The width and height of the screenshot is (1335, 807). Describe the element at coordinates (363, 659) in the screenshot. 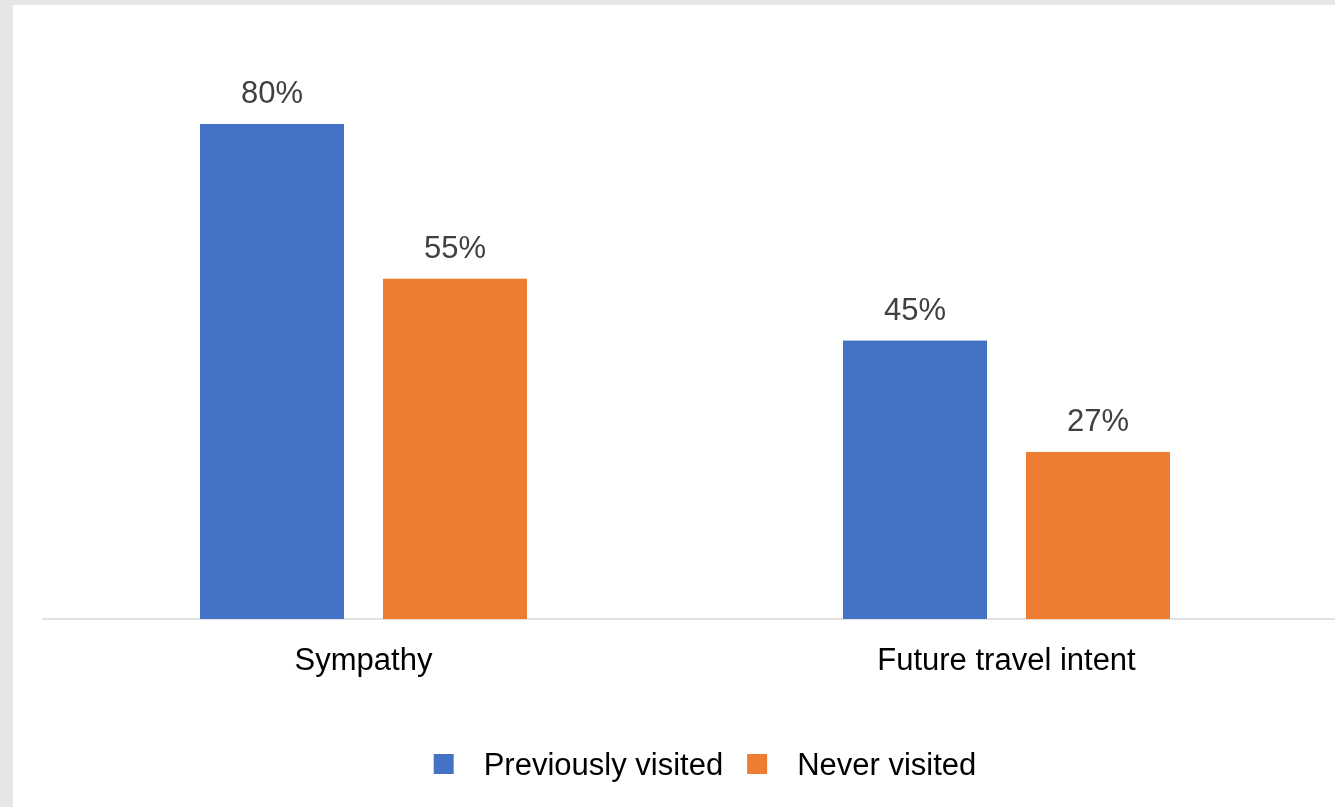

I see `x-tick-label: Sympathy` at that location.